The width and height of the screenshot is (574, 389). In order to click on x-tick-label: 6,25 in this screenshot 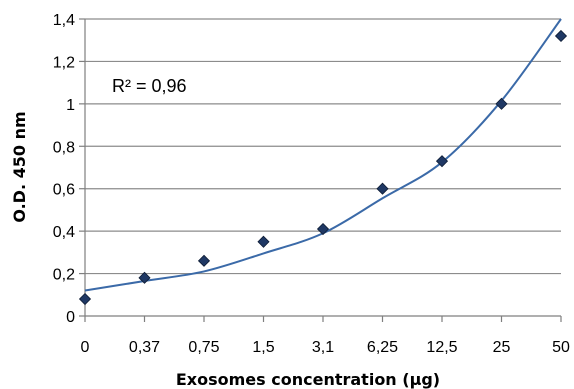, I will do `click(382, 347)`.